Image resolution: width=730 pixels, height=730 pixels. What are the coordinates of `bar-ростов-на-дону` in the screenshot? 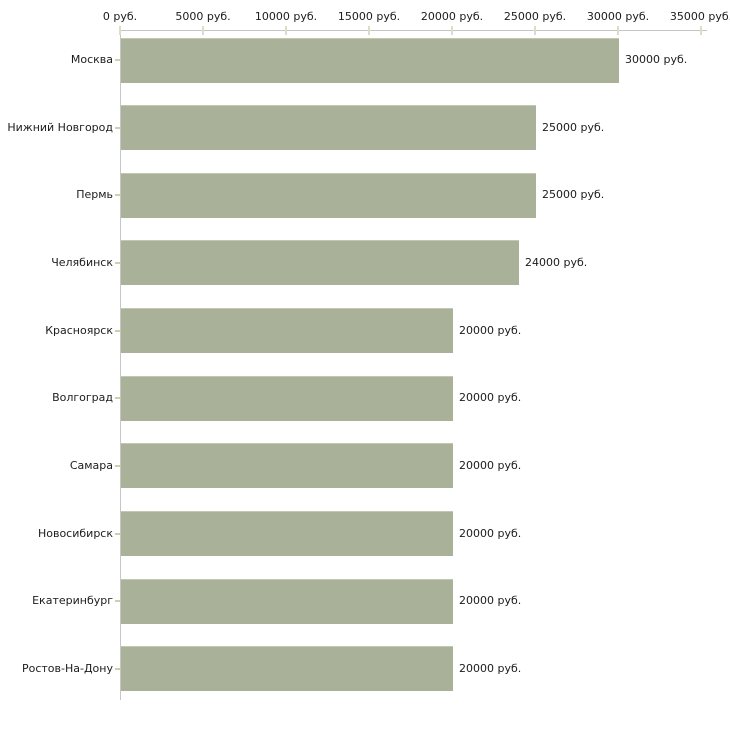 It's located at (287, 668).